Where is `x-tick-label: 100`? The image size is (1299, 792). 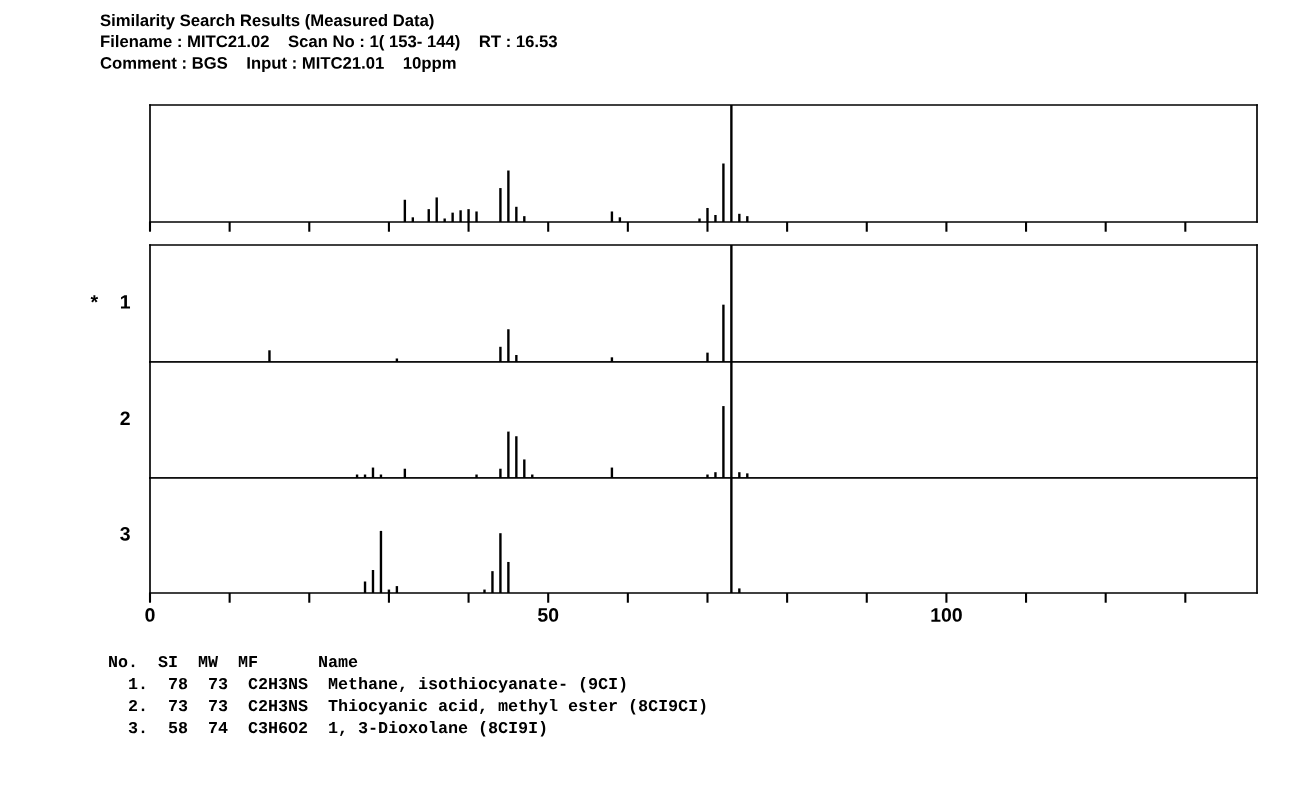
x-tick-label: 100 is located at coordinates (946, 615).